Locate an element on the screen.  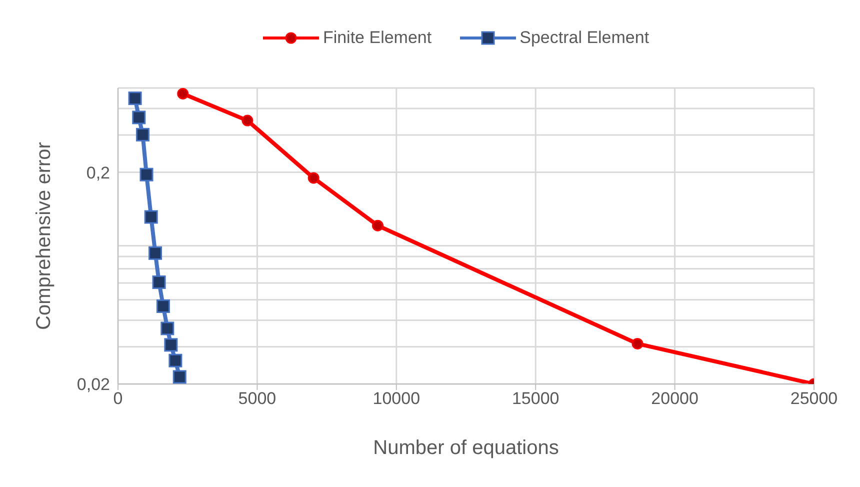
x-axis-title: Number of equations is located at coordinates (466, 448).